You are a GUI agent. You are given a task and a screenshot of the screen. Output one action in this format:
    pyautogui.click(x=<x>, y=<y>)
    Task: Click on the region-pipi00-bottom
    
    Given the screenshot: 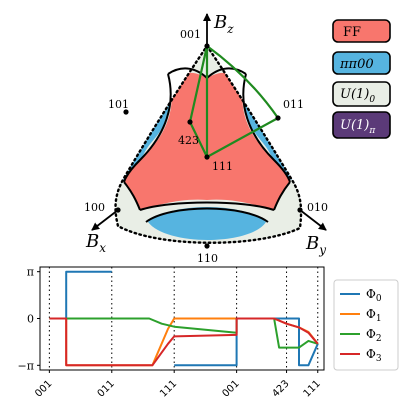 What is the action you would take?
    pyautogui.click(x=207, y=223)
    